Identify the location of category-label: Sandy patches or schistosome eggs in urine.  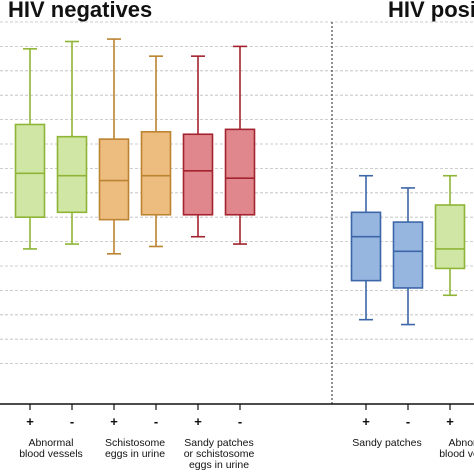
(219, 454).